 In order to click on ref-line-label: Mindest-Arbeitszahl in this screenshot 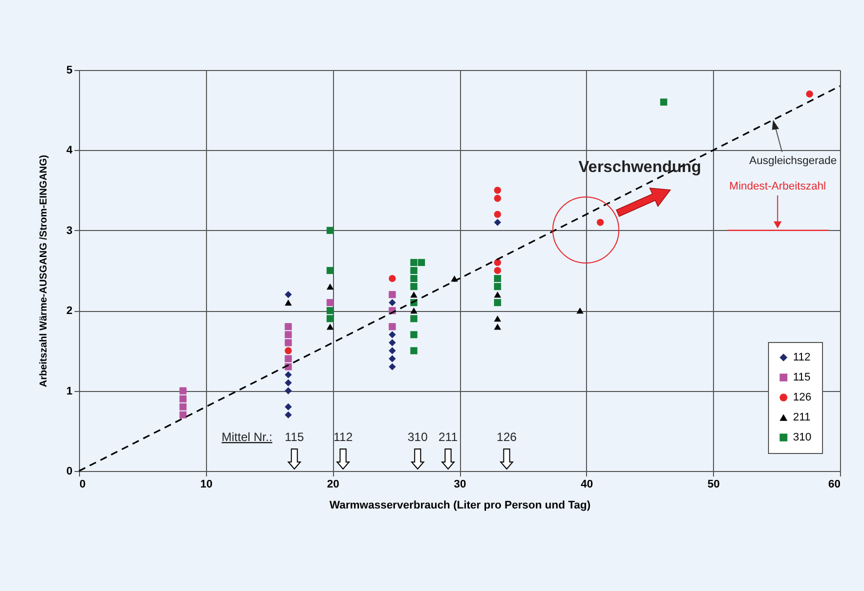, I will do `click(777, 186)`.